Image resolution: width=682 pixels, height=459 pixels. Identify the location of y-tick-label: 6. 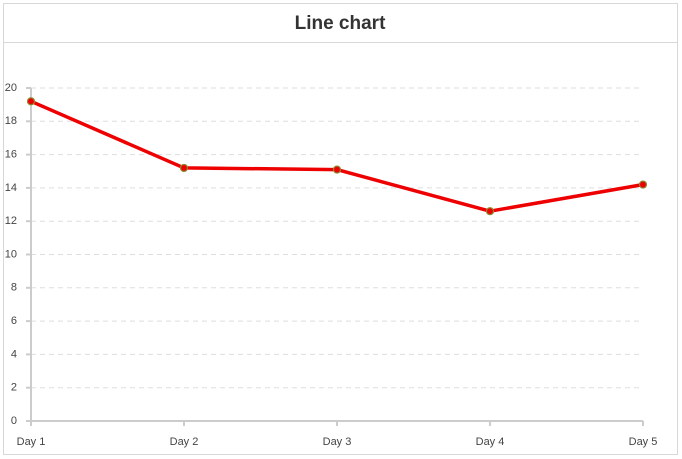
(14, 321).